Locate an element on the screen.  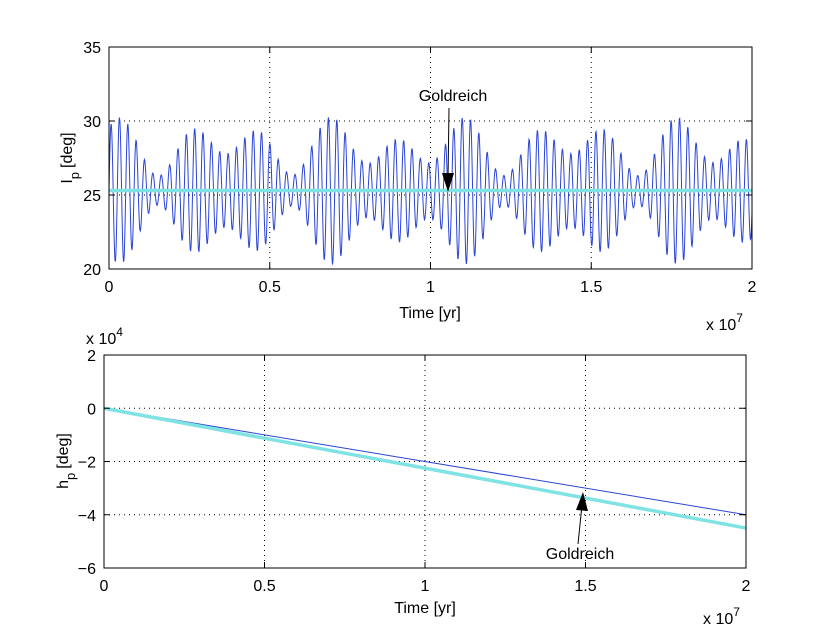
inclination-x-multiplier: x 107 is located at coordinates (724, 322).